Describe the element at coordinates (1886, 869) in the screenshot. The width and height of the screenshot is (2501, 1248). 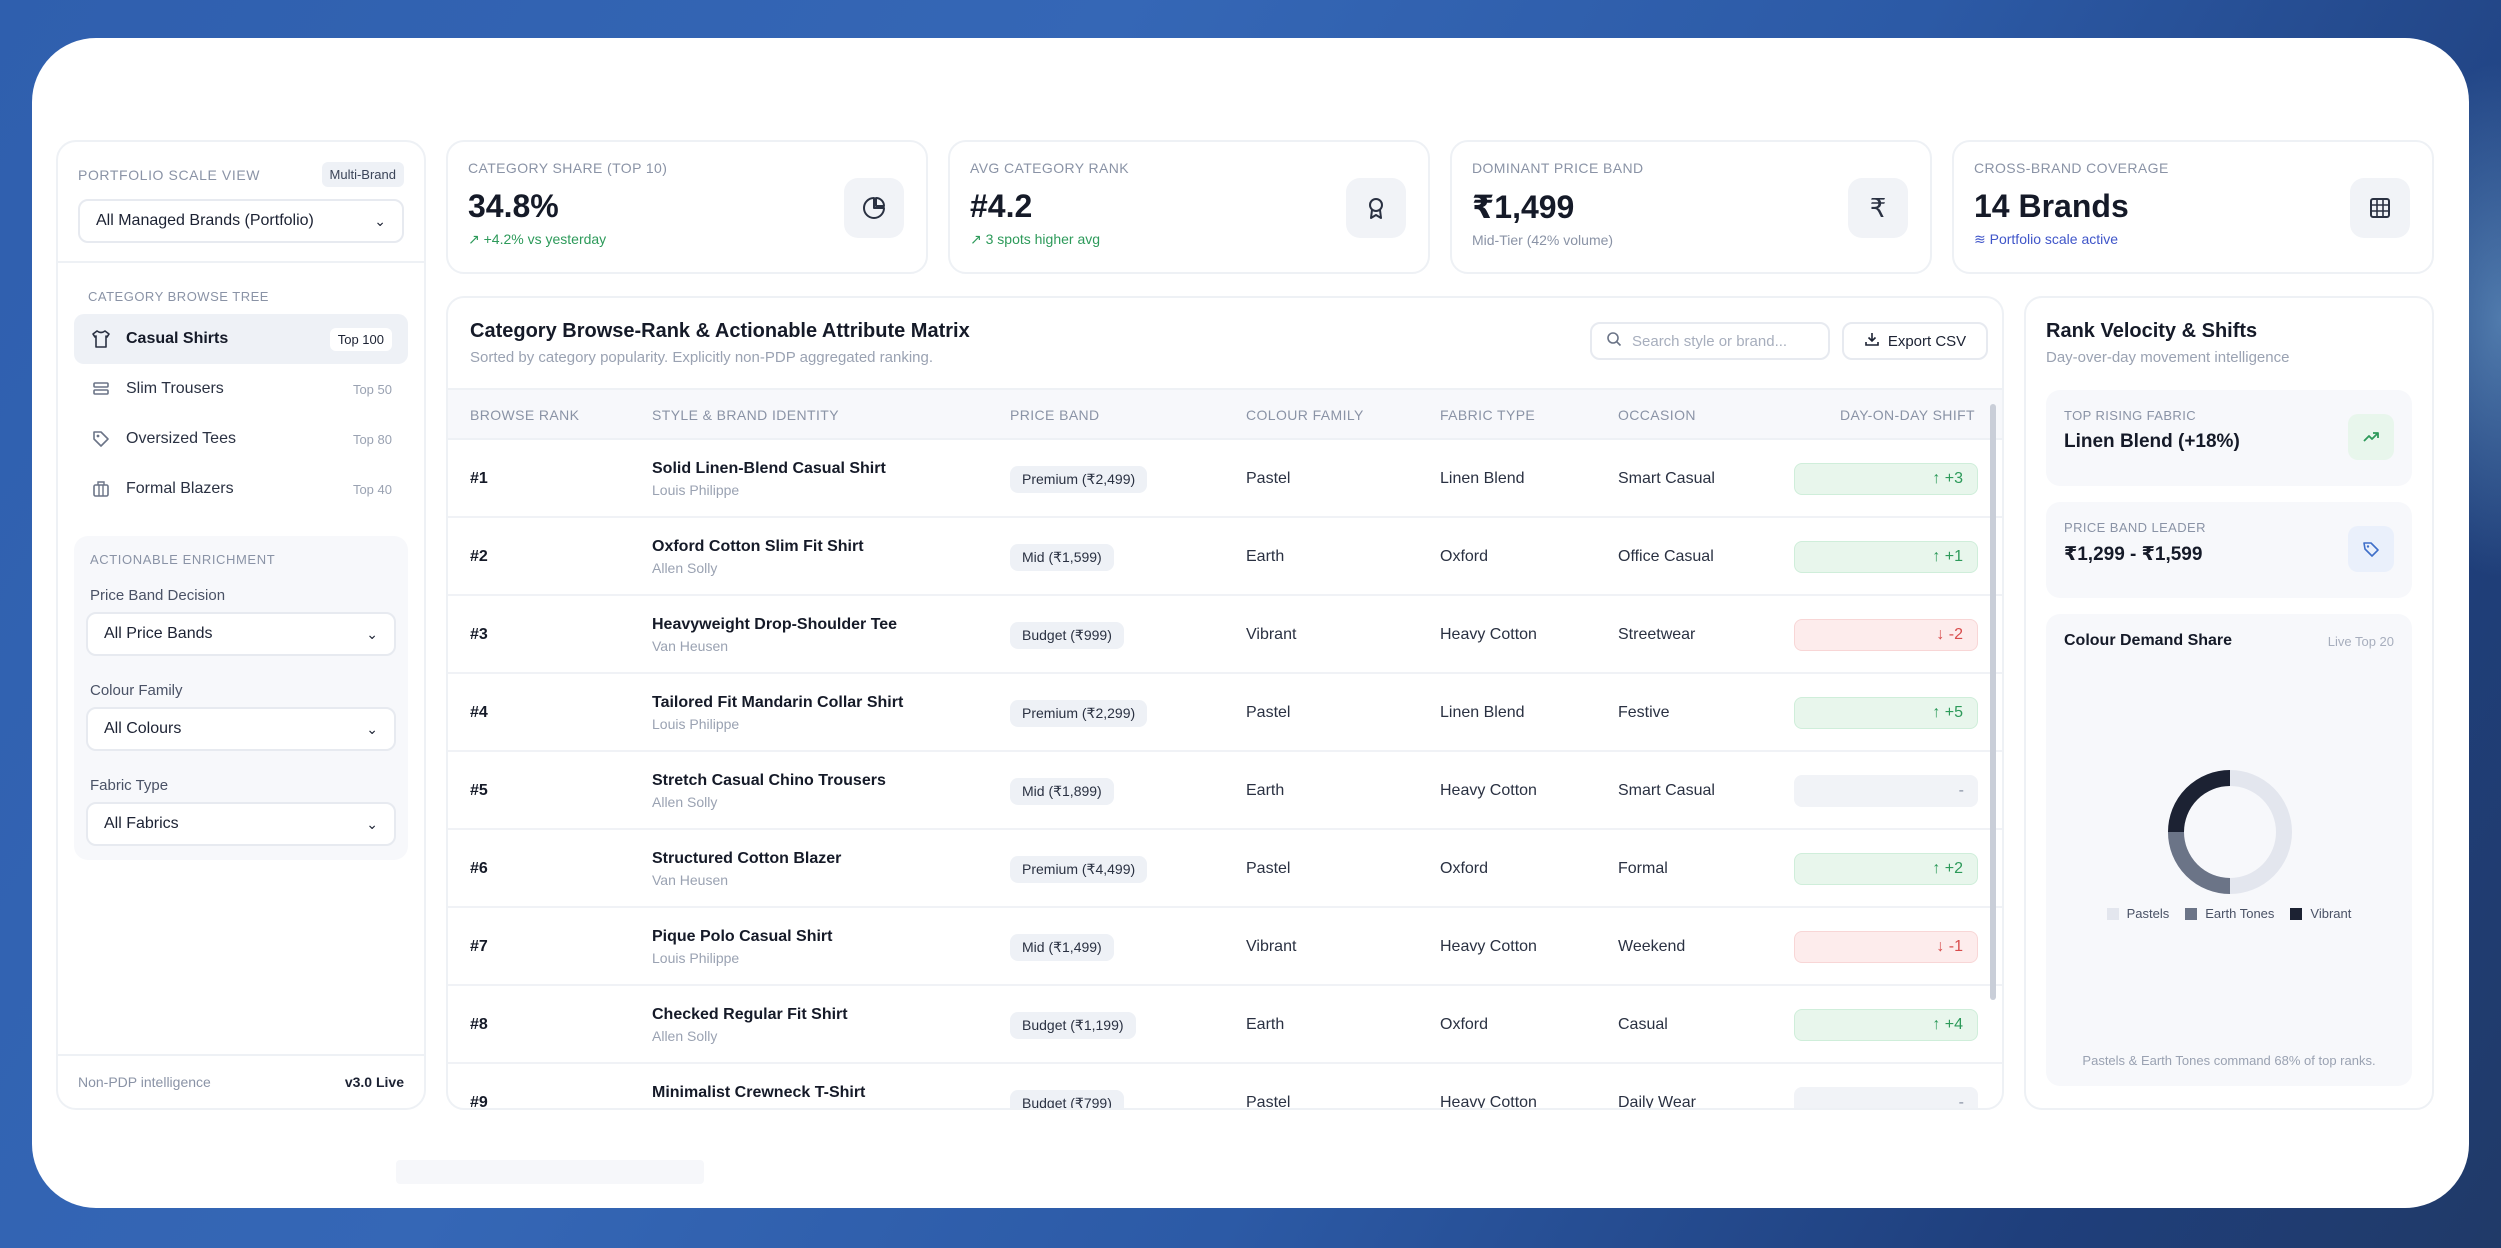
I see `shift-badge: ↑ +2` at that location.